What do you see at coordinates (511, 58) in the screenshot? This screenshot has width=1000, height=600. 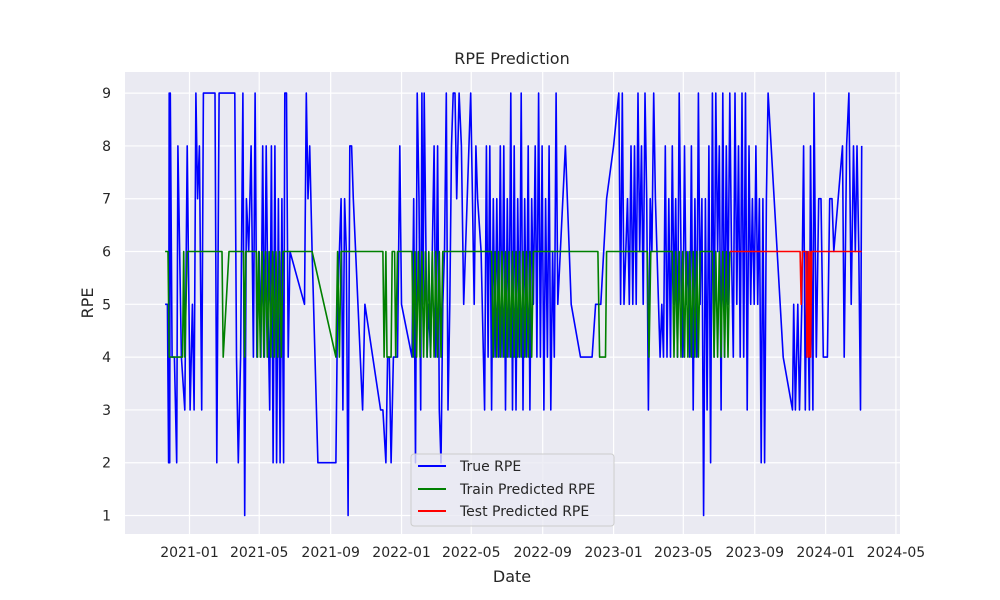 I see `chart-title: RPE Prediction` at bounding box center [511, 58].